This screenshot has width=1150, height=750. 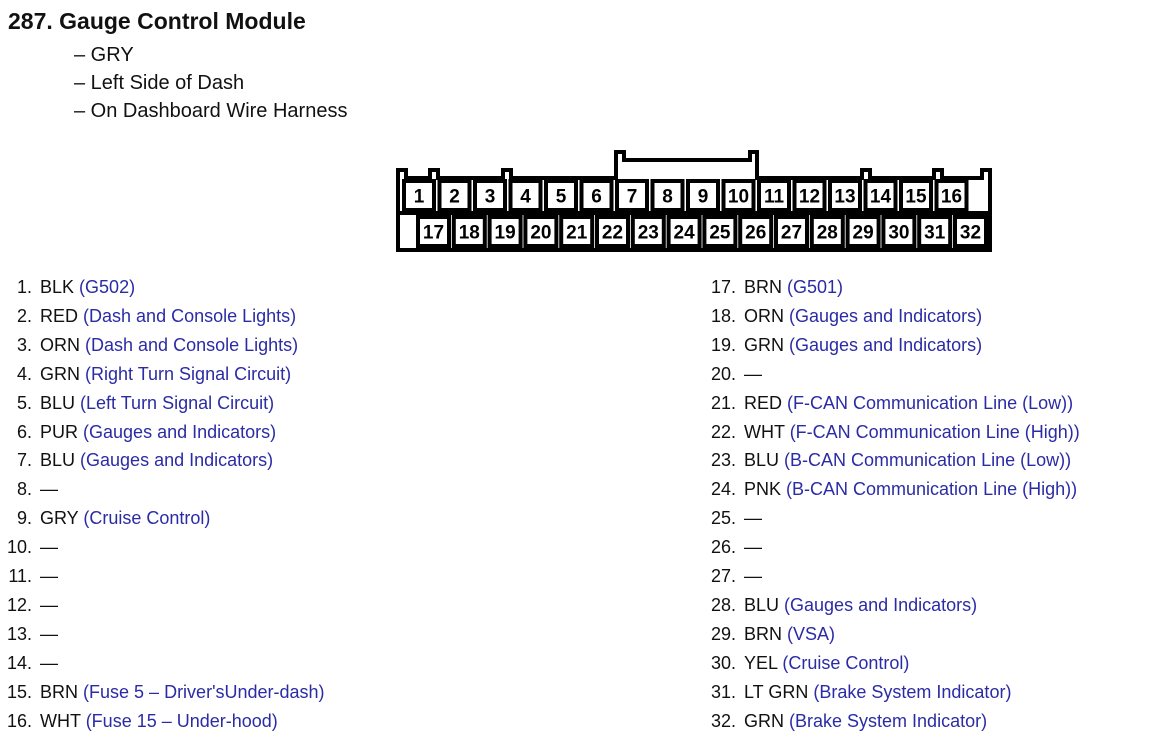 What do you see at coordinates (24, 489) in the screenshot?
I see `pin-number: 8.` at bounding box center [24, 489].